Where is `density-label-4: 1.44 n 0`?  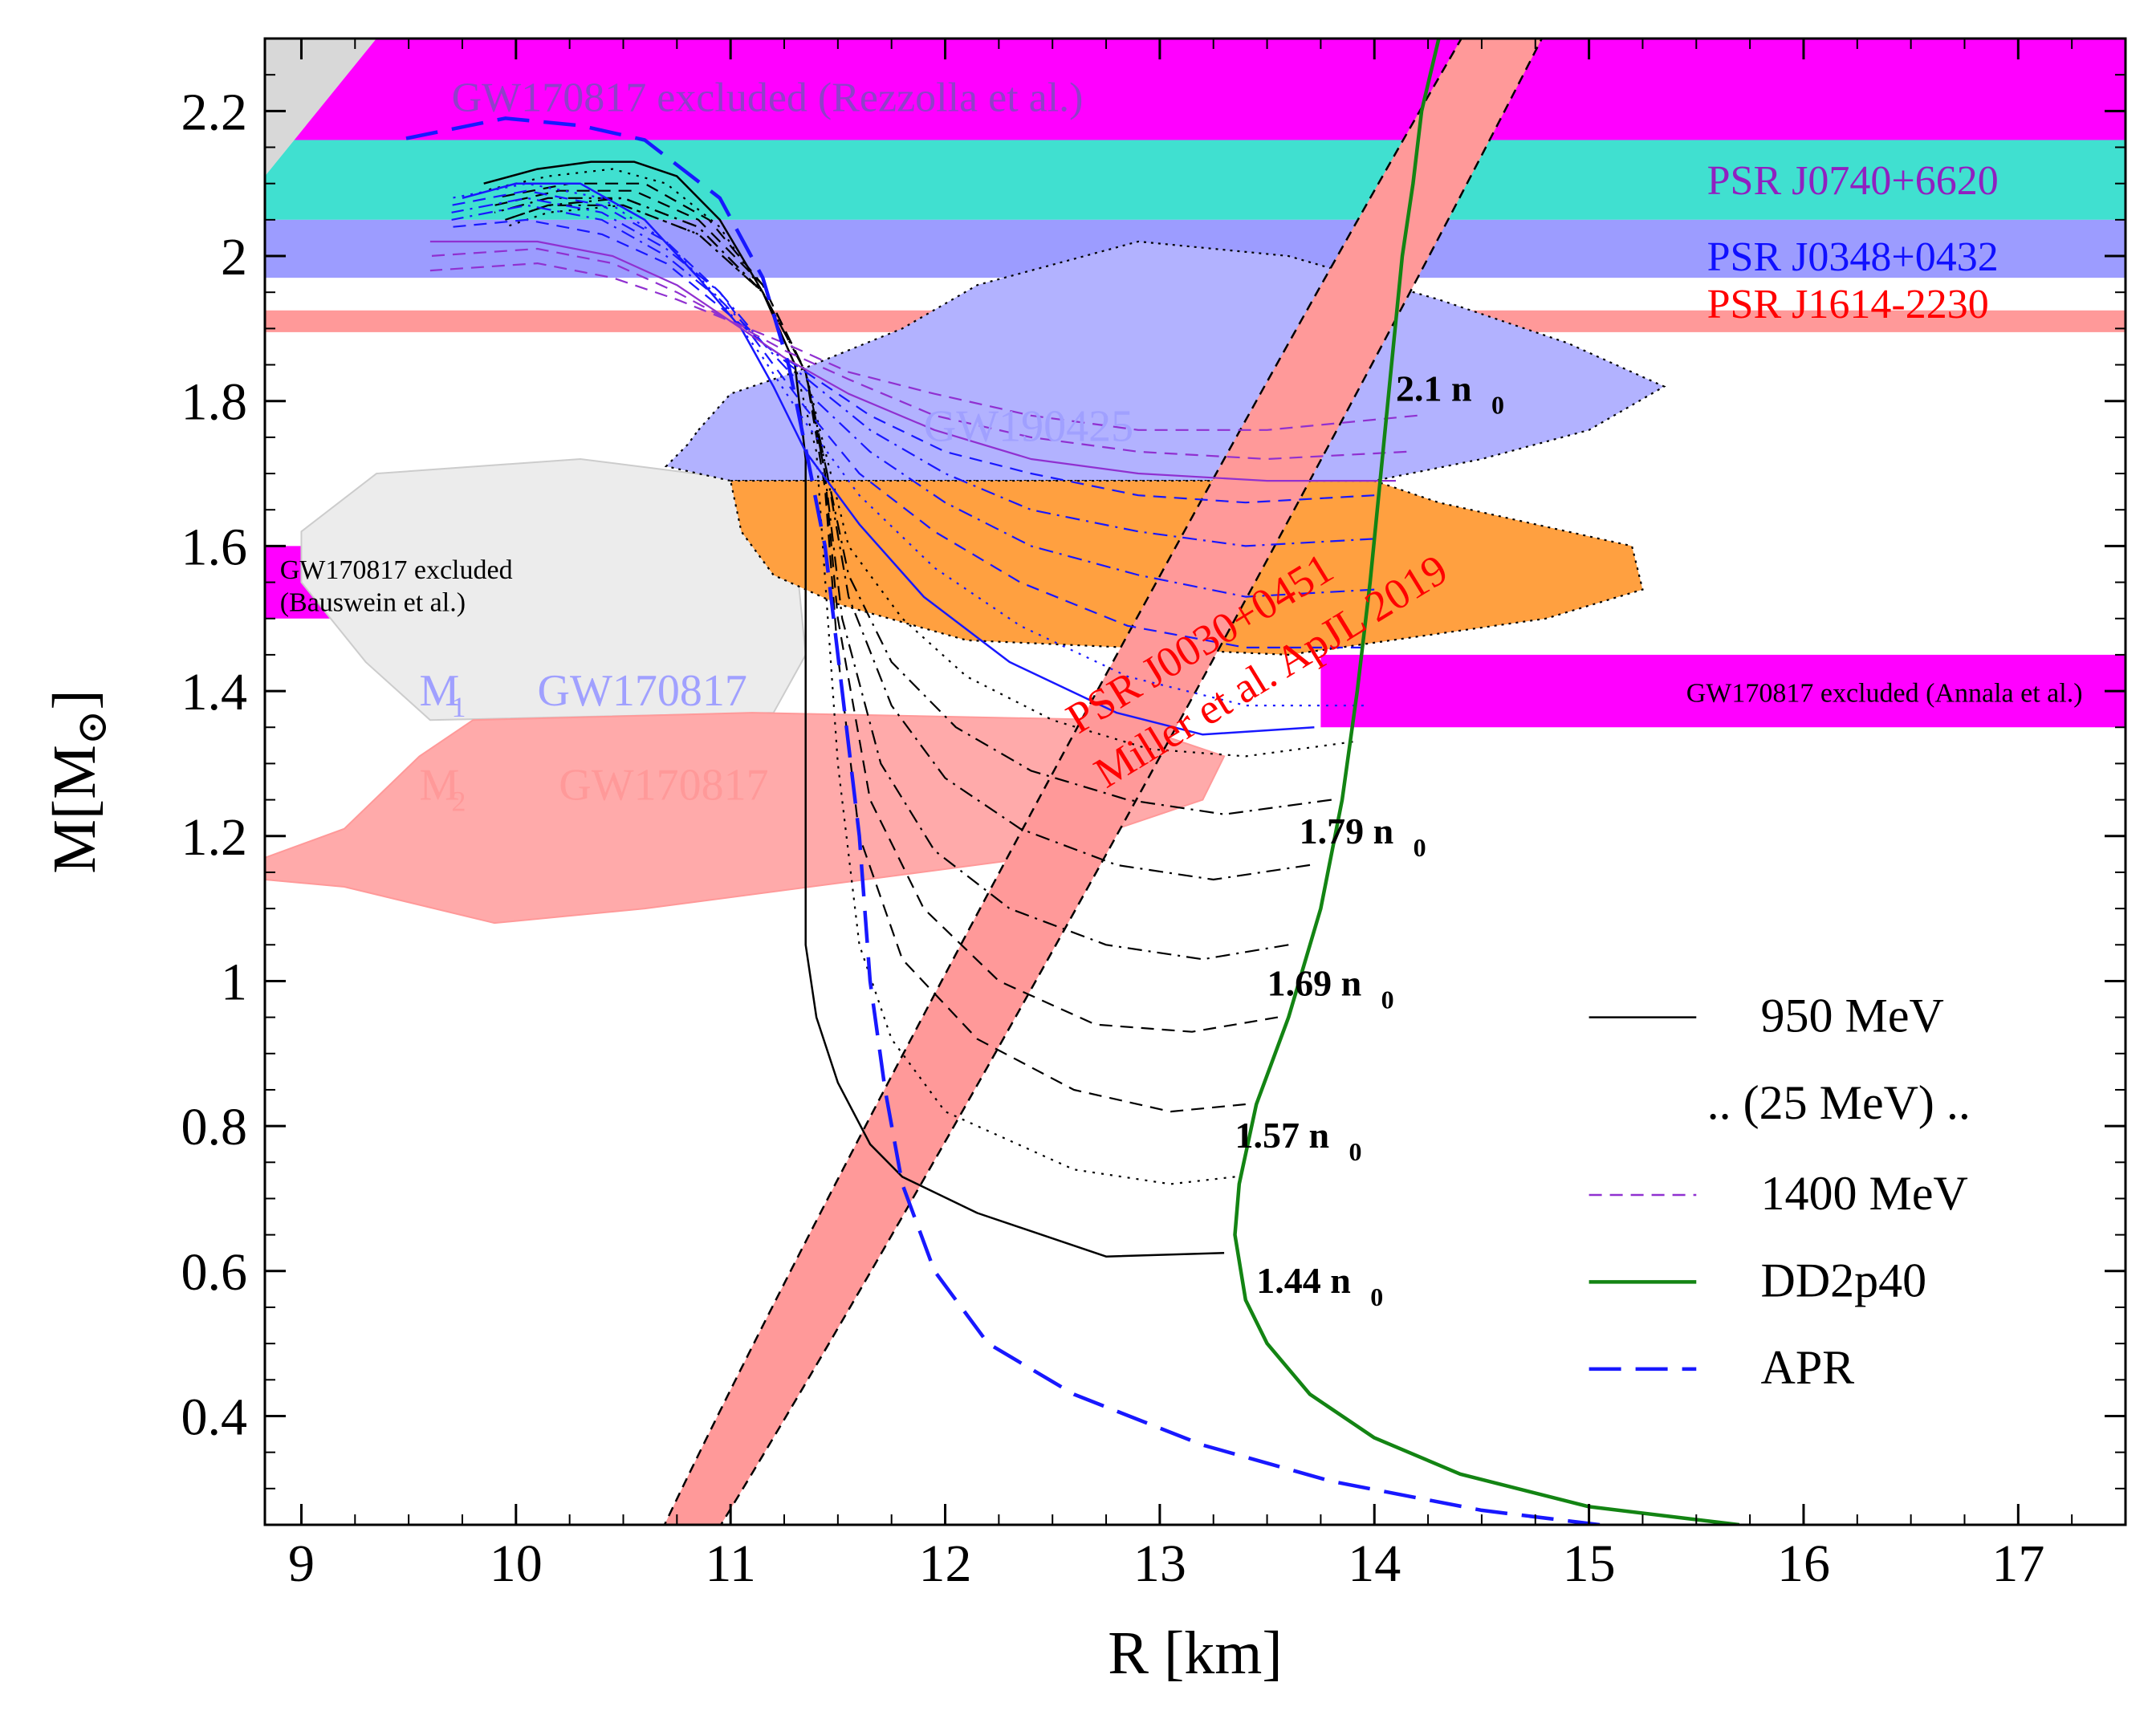 density-label-4: 1.44 n 0 is located at coordinates (1319, 1285).